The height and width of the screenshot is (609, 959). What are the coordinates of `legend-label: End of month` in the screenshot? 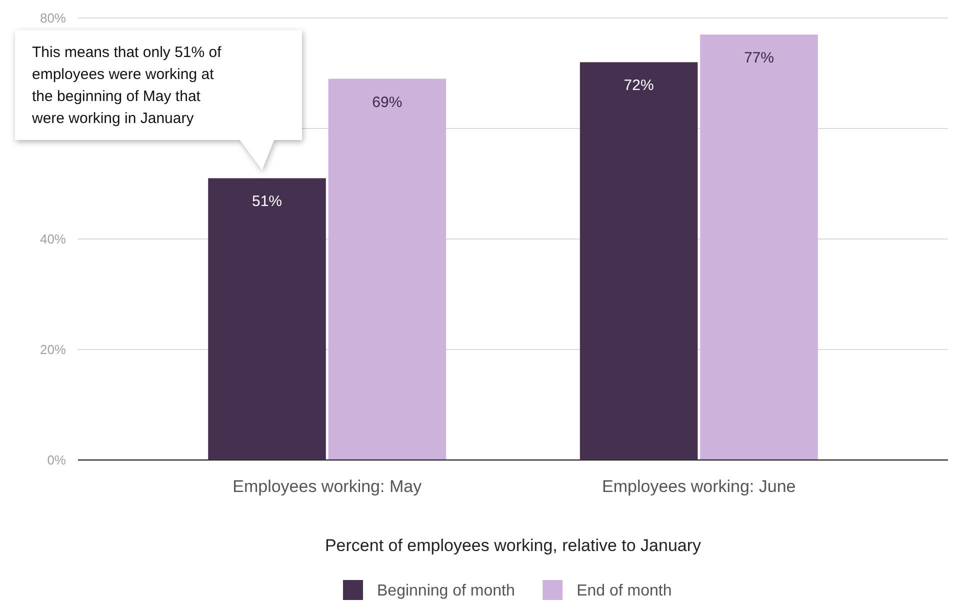 It's located at (624, 591).